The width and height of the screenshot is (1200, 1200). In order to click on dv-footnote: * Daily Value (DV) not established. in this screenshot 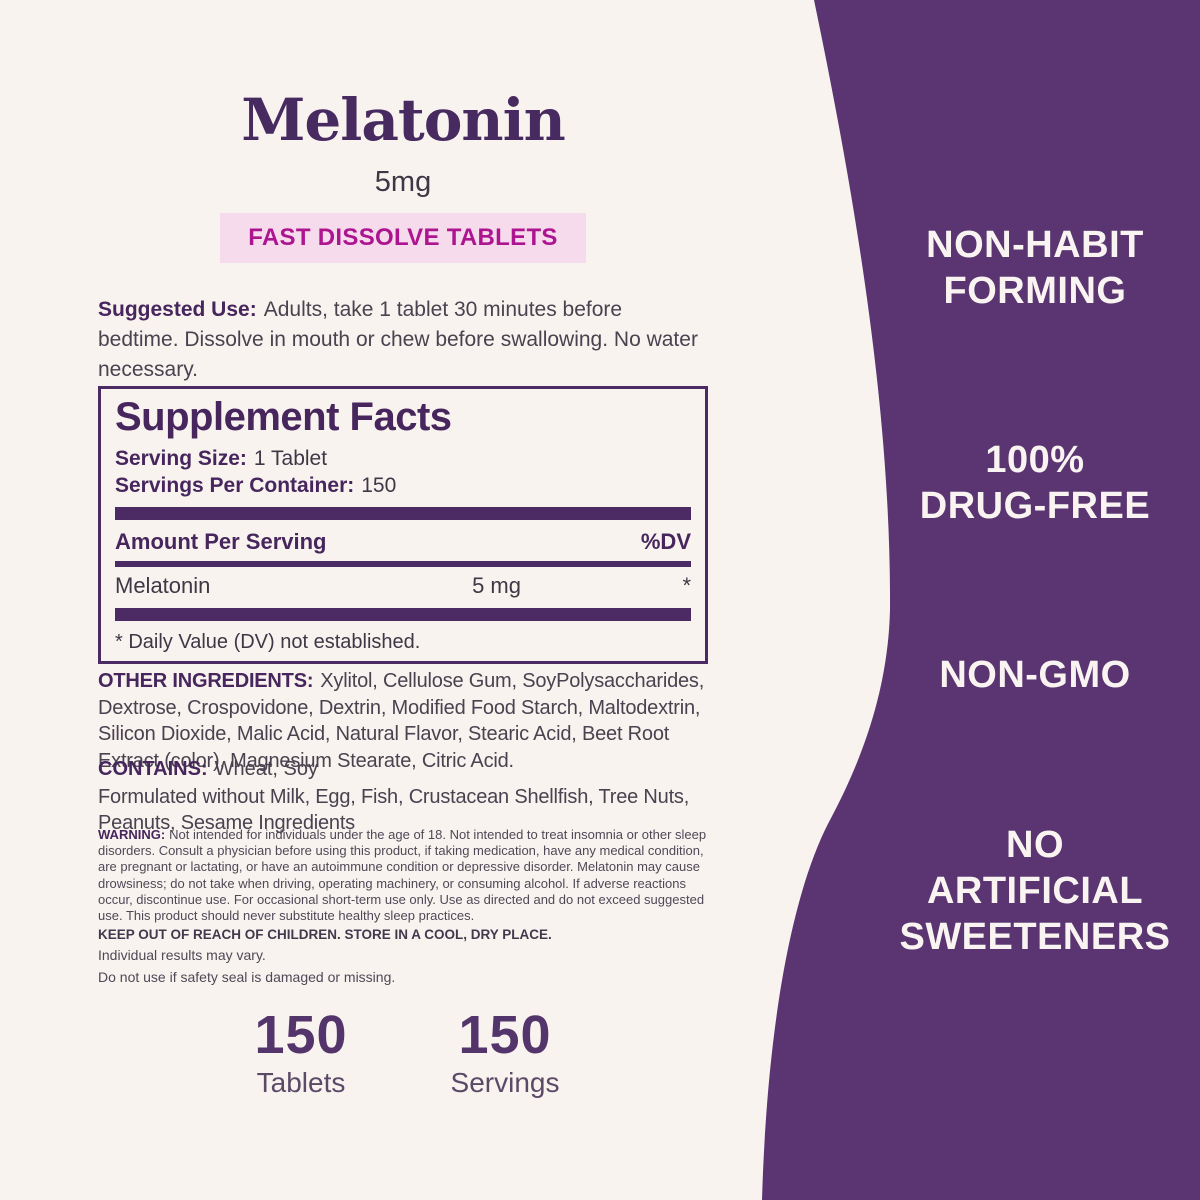, I will do `click(268, 642)`.